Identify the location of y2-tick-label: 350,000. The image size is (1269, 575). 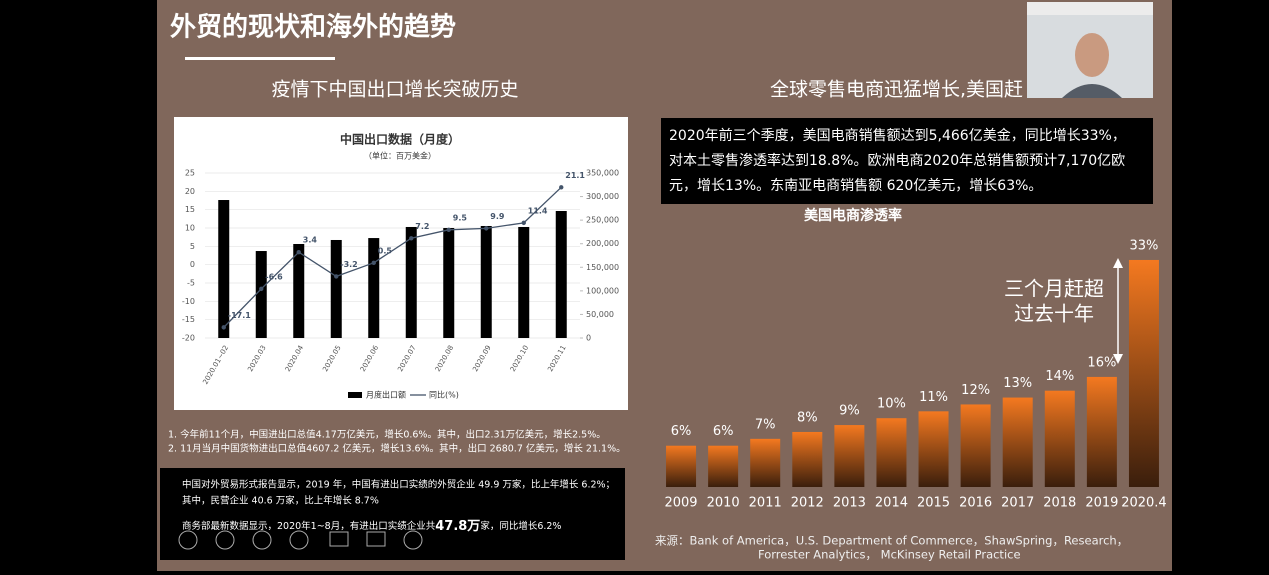
(602, 173).